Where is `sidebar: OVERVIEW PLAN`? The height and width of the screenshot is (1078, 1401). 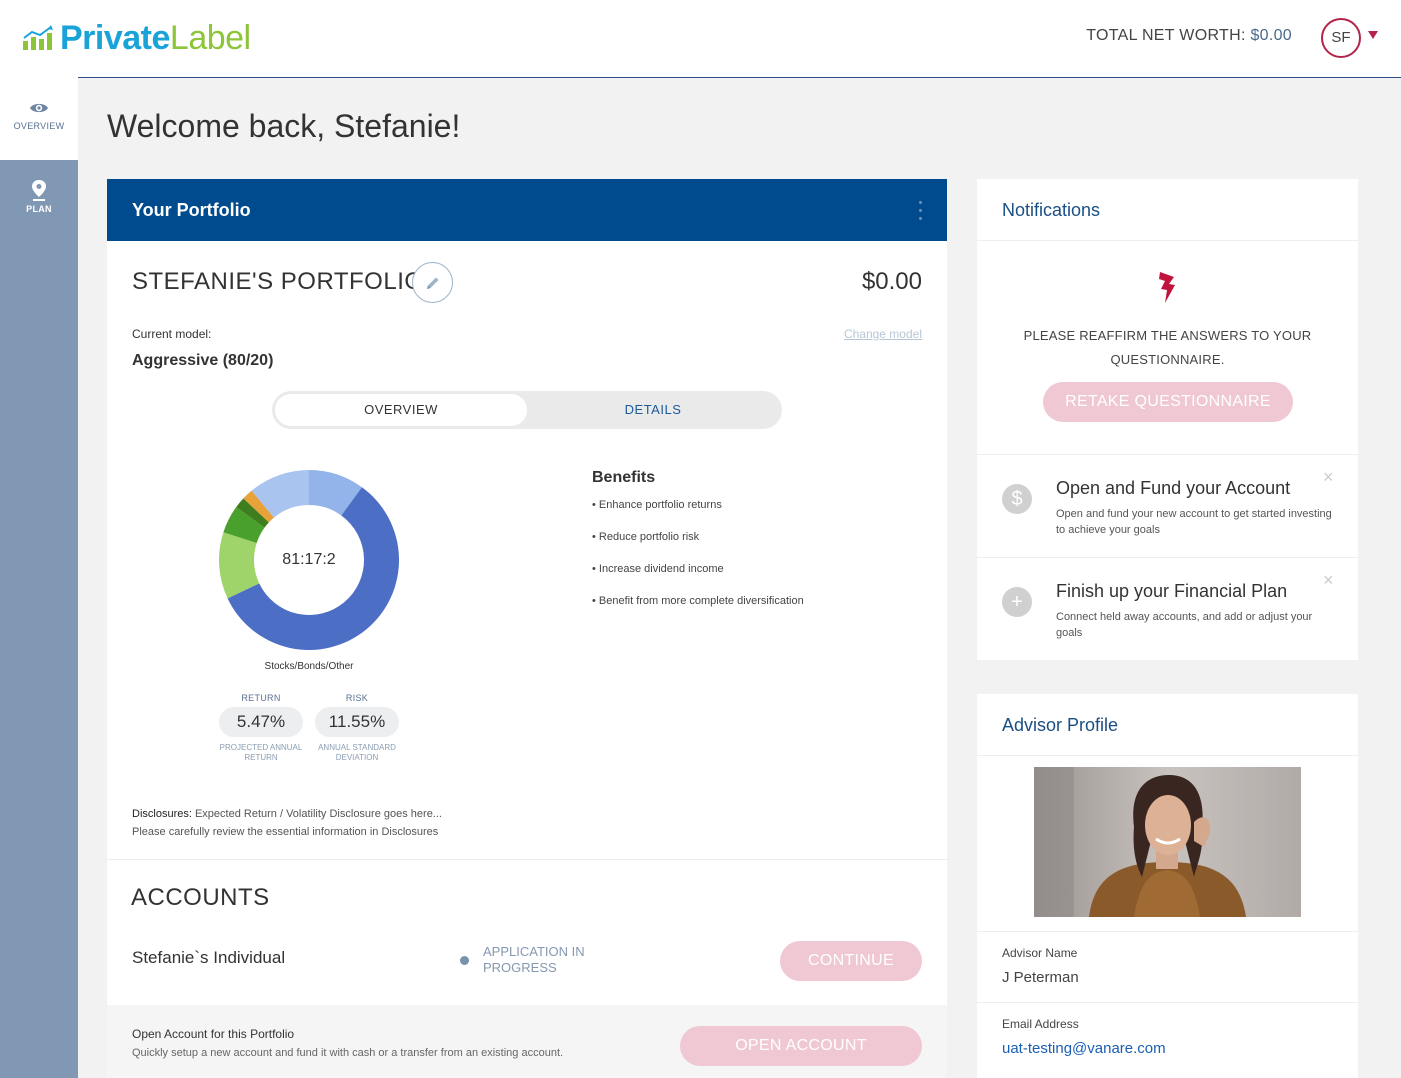
sidebar: OVERVIEW PLAN is located at coordinates (39, 578).